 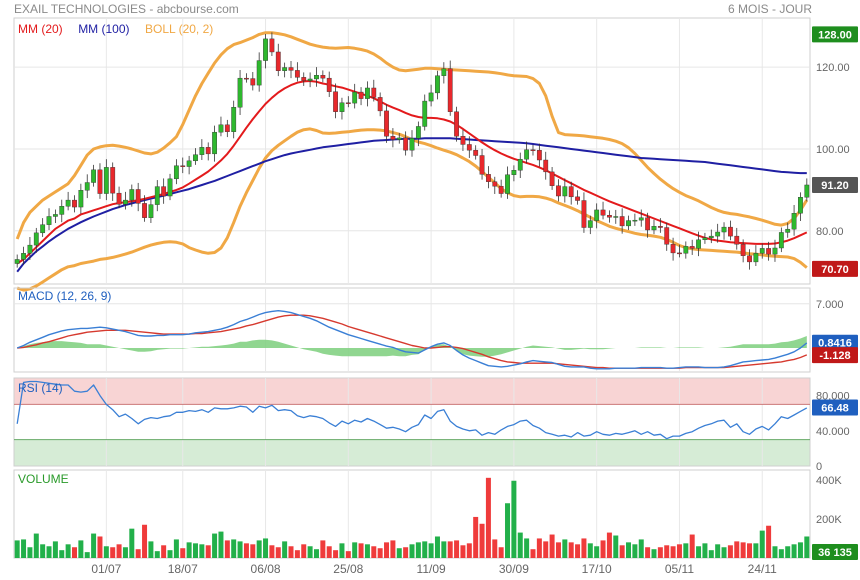 I want to click on macd-legend: MACD (12, 26, 9), so click(x=64, y=296).